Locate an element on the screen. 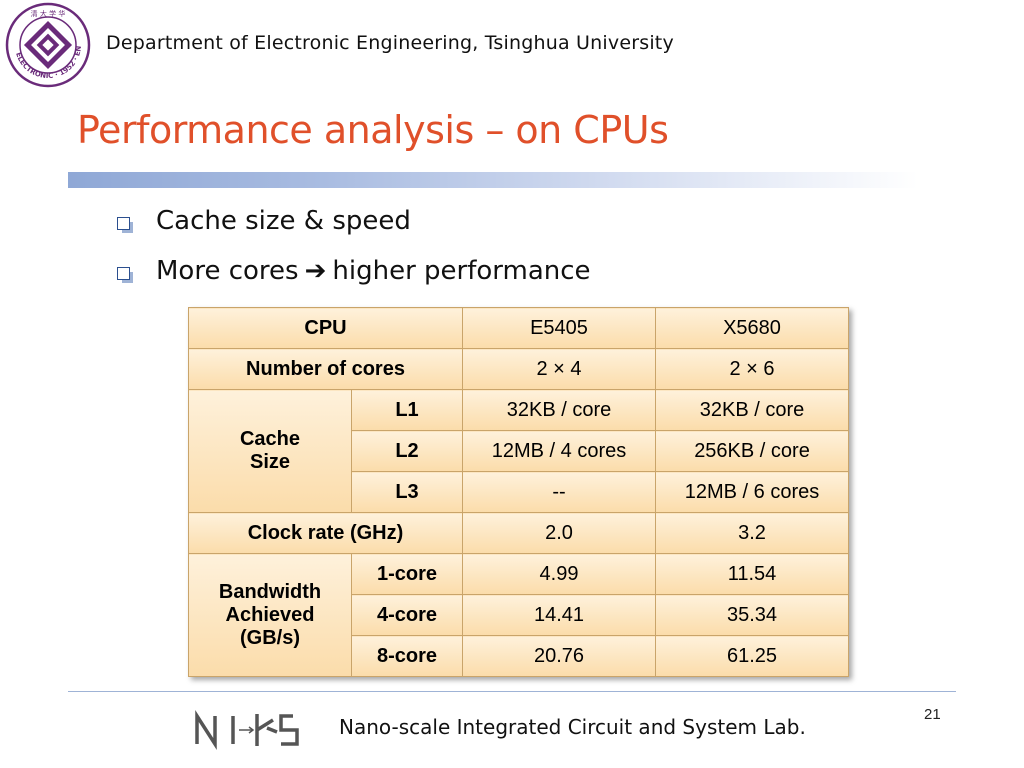 This screenshot has height=768, width=1024. bandwidth-label-line: Bandwidth is located at coordinates (270, 591).